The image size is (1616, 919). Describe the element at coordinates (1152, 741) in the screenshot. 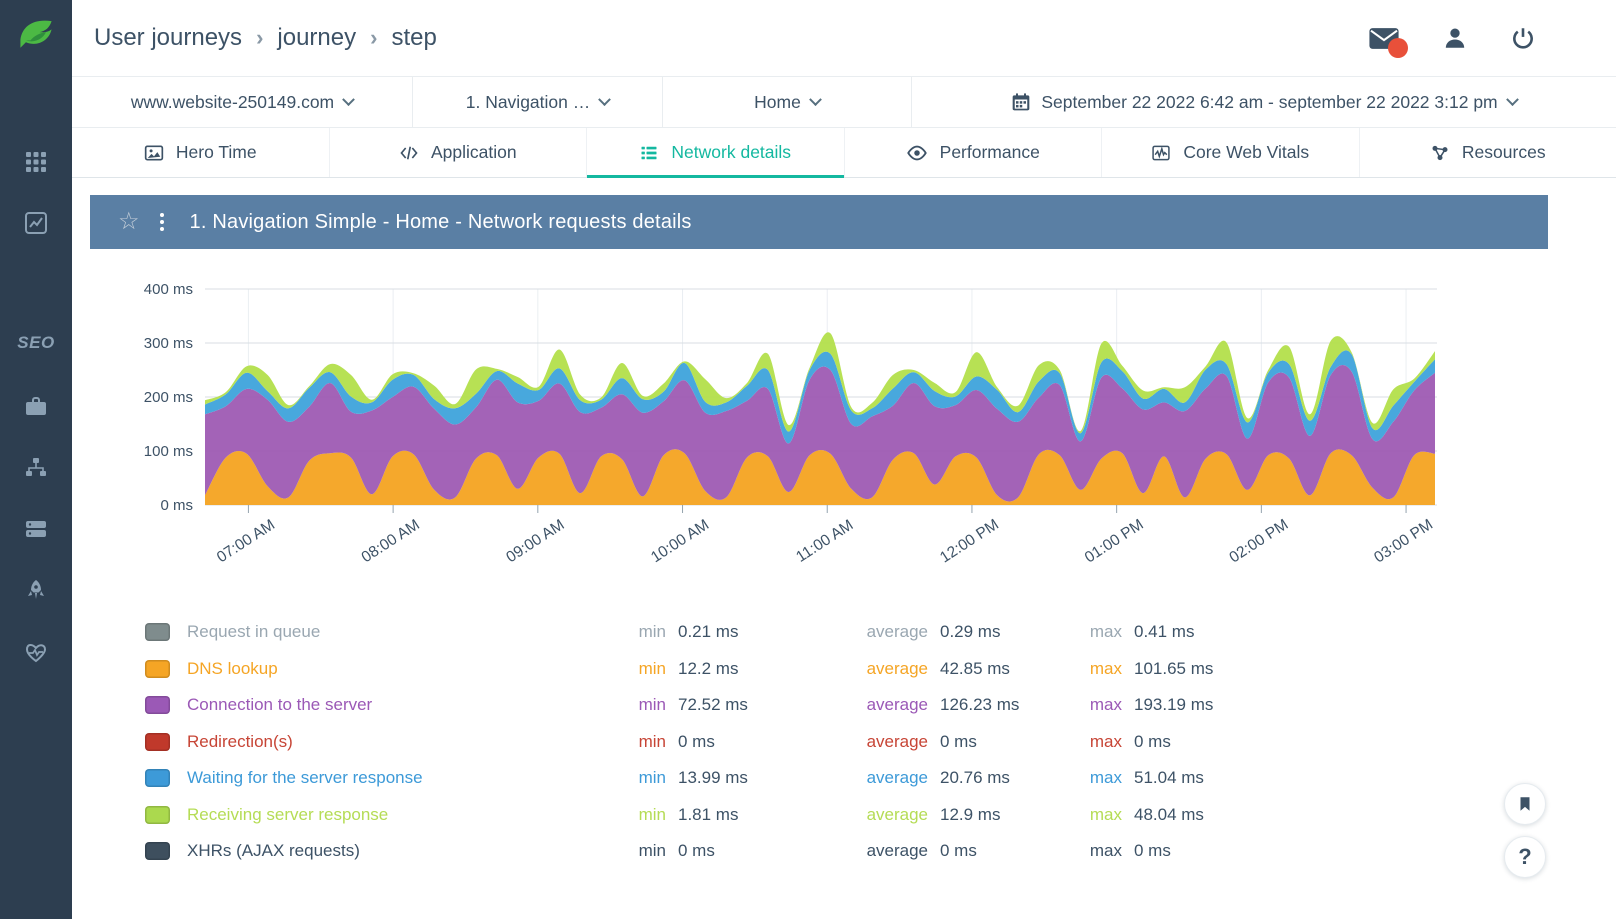

I see `legend-max-value: 0 ms` at that location.